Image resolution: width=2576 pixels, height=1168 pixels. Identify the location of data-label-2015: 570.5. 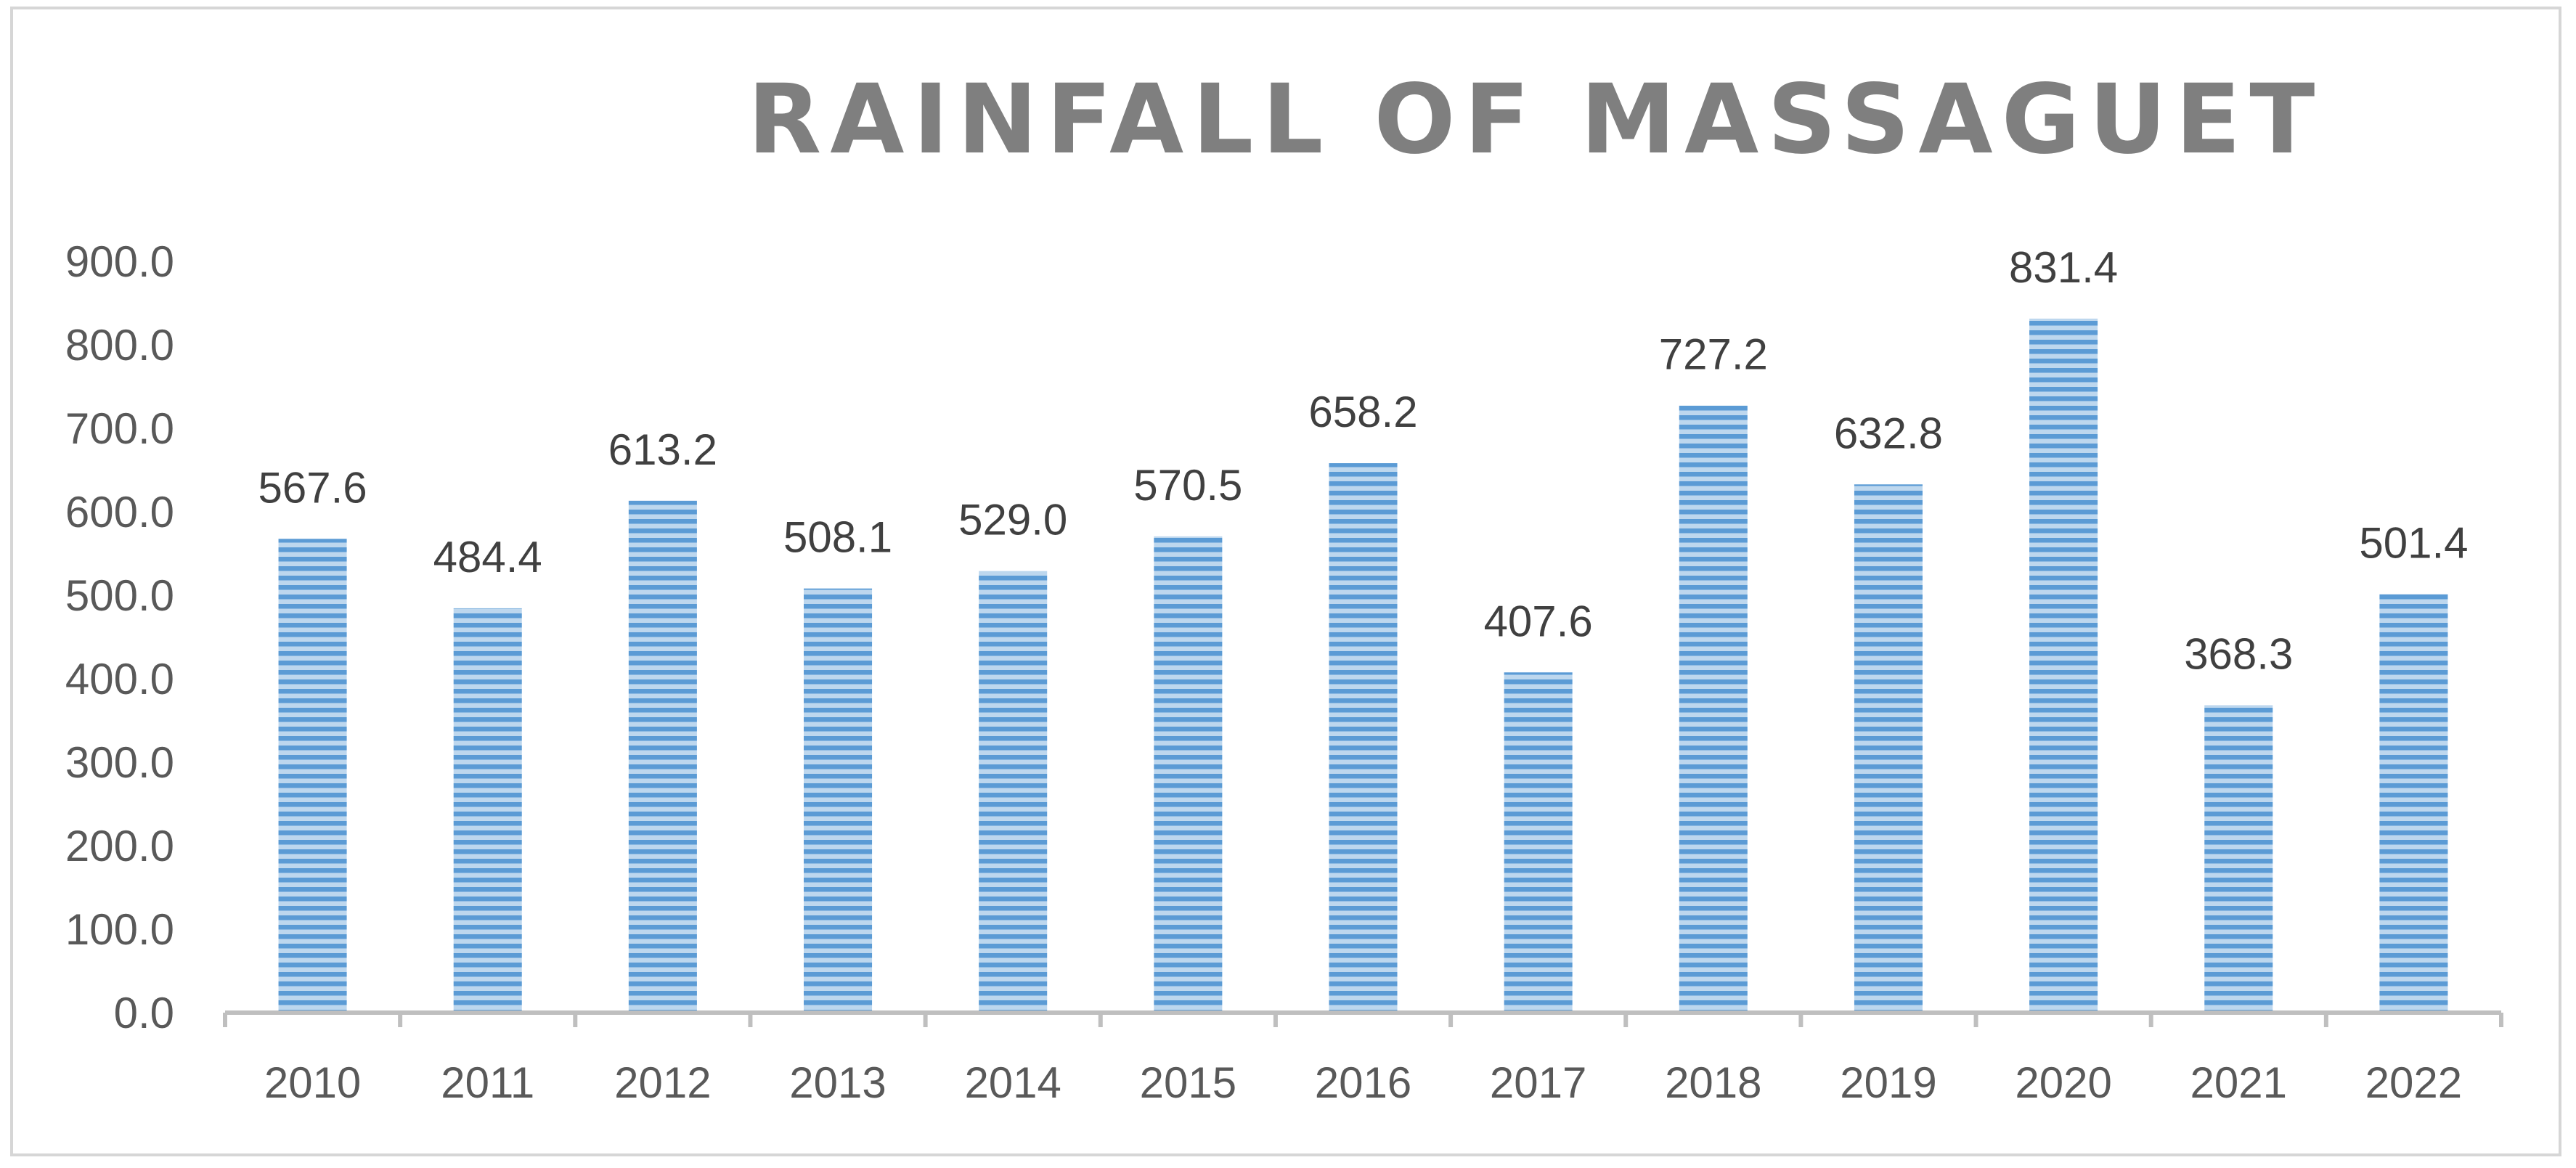
(1187, 485).